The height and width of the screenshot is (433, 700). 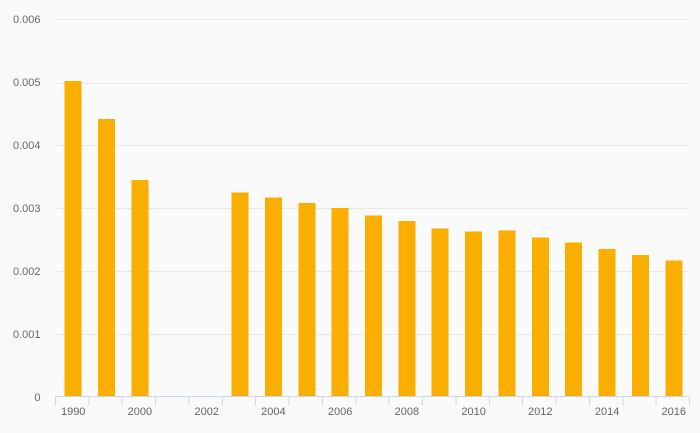 What do you see at coordinates (27, 335) in the screenshot?
I see `svg-text: 0.001` at bounding box center [27, 335].